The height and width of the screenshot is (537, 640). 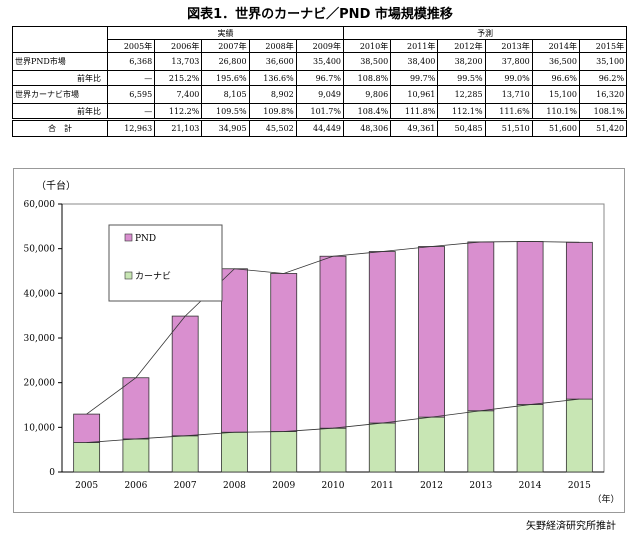 What do you see at coordinates (145, 239) in the screenshot?
I see `legend-label: PND` at bounding box center [145, 239].